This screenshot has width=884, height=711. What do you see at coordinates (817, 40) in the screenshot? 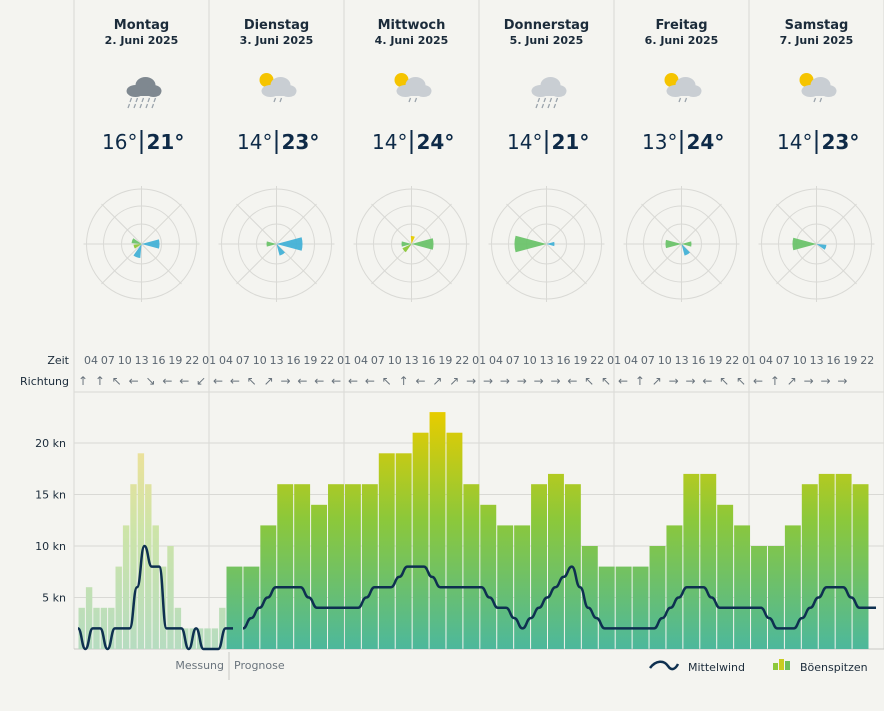
I see `day-date: 7. Juni 2025` at bounding box center [817, 40].